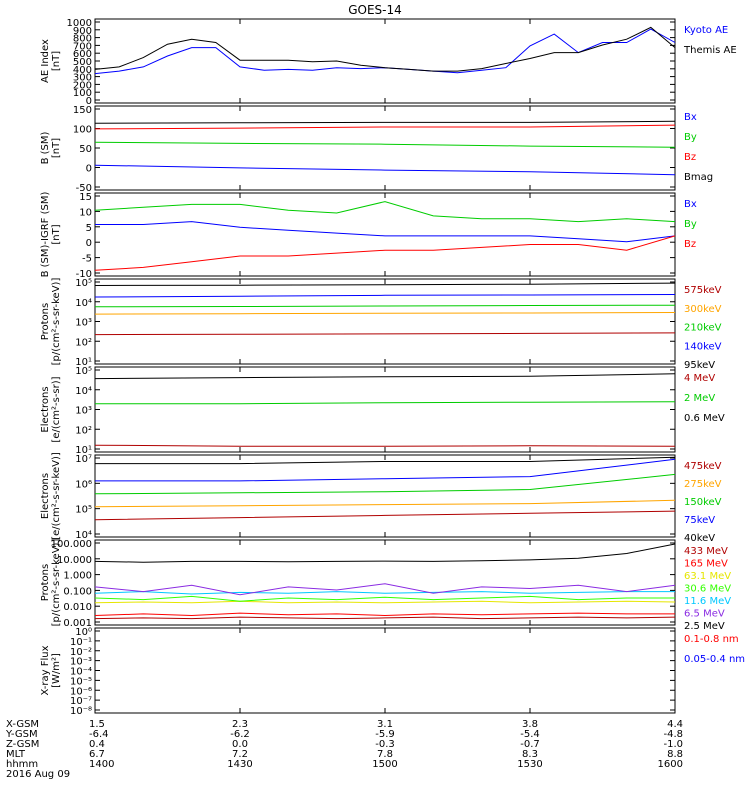 The image size is (750, 800). Describe the element at coordinates (240, 724) in the screenshot. I see `ephemeris-value: 2.3` at that location.